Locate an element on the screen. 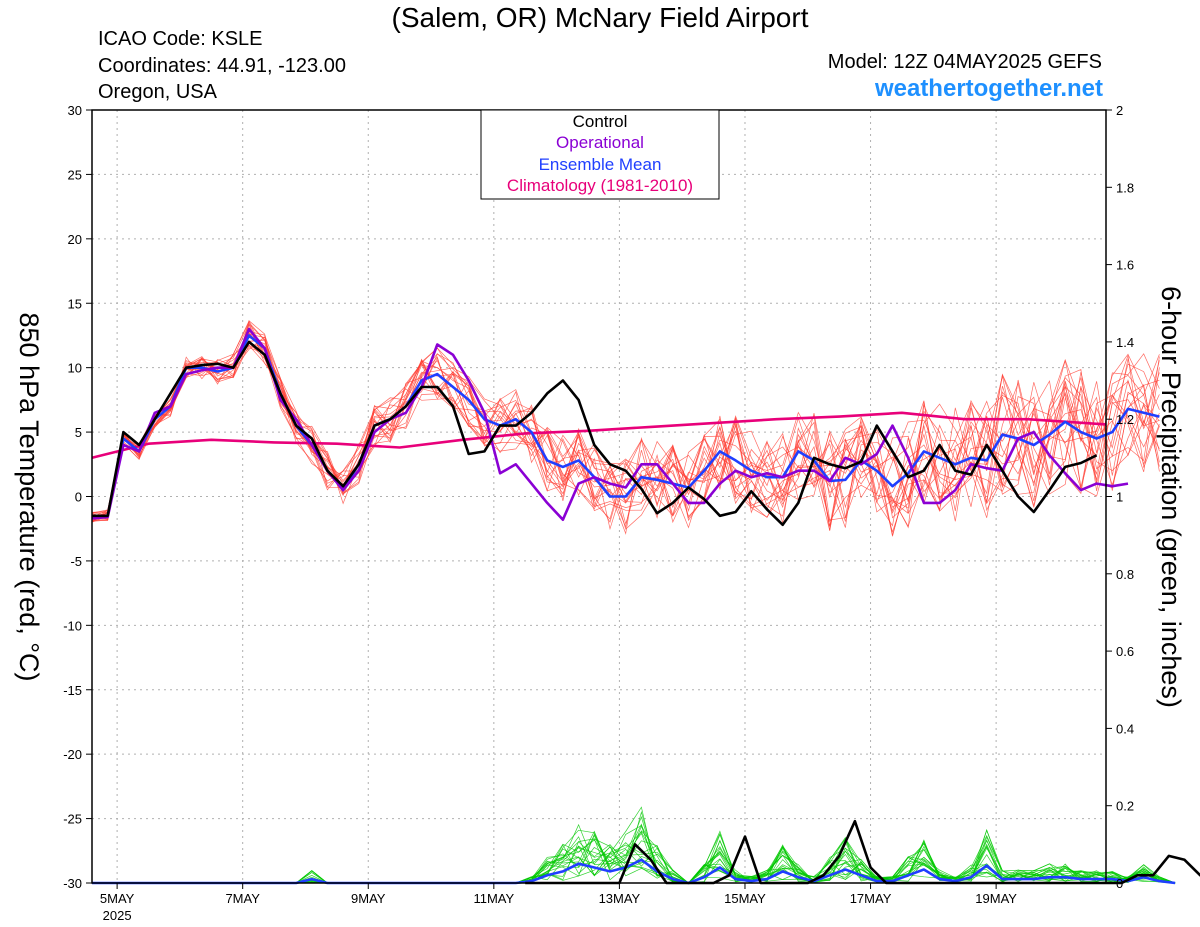  y-axis-label-right: 6-hour Precipitation (green, inches) is located at coordinates (1171, 497).